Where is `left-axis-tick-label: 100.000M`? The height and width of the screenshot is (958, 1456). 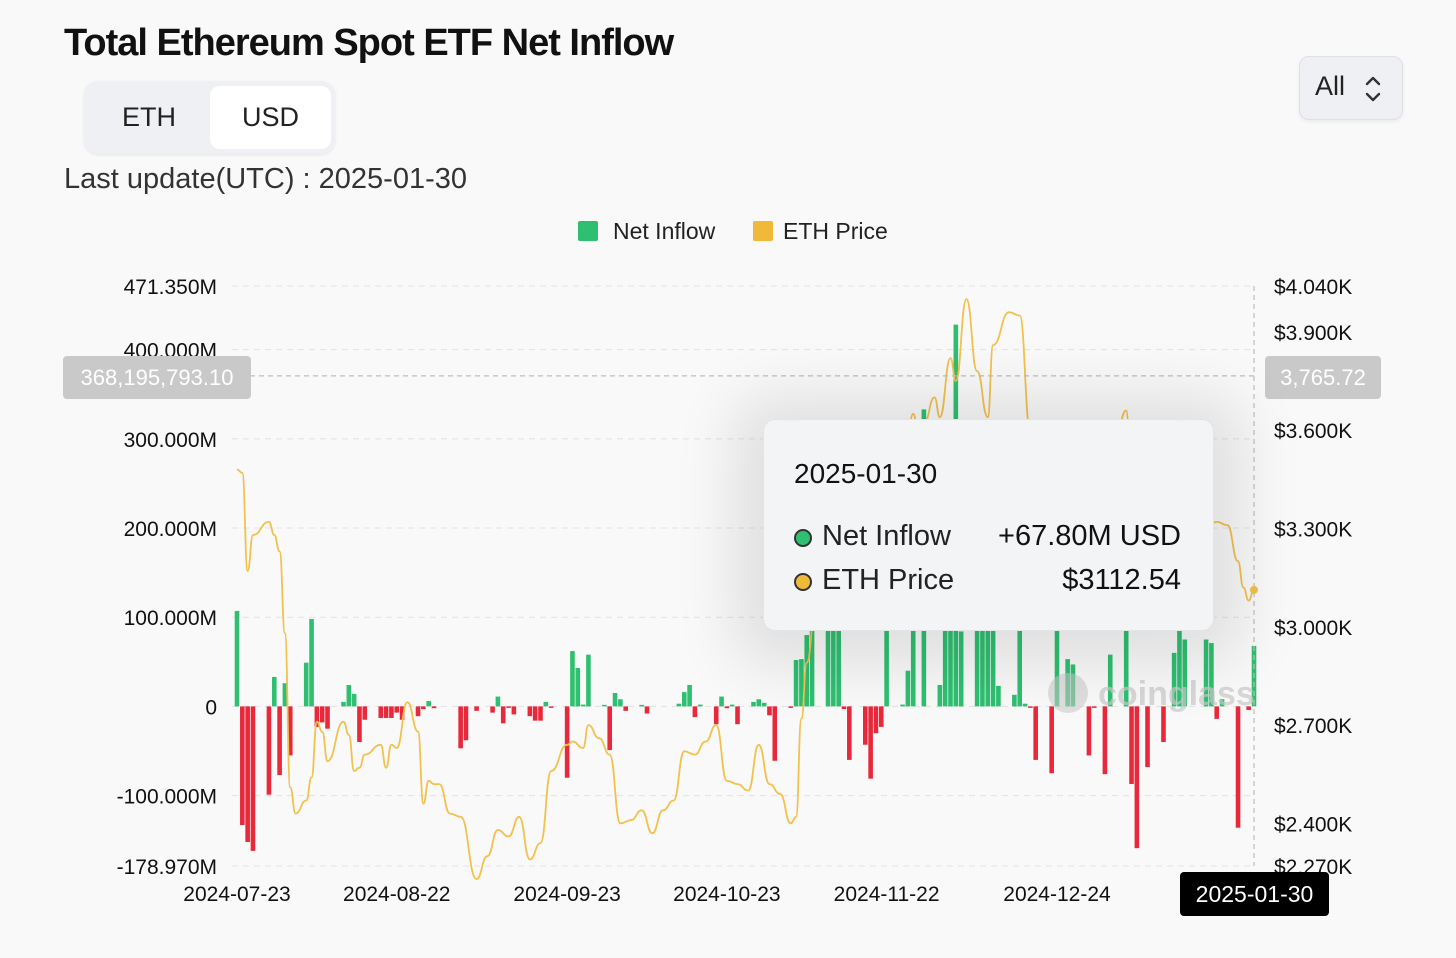
left-axis-tick-label: 100.000M is located at coordinates (170, 618).